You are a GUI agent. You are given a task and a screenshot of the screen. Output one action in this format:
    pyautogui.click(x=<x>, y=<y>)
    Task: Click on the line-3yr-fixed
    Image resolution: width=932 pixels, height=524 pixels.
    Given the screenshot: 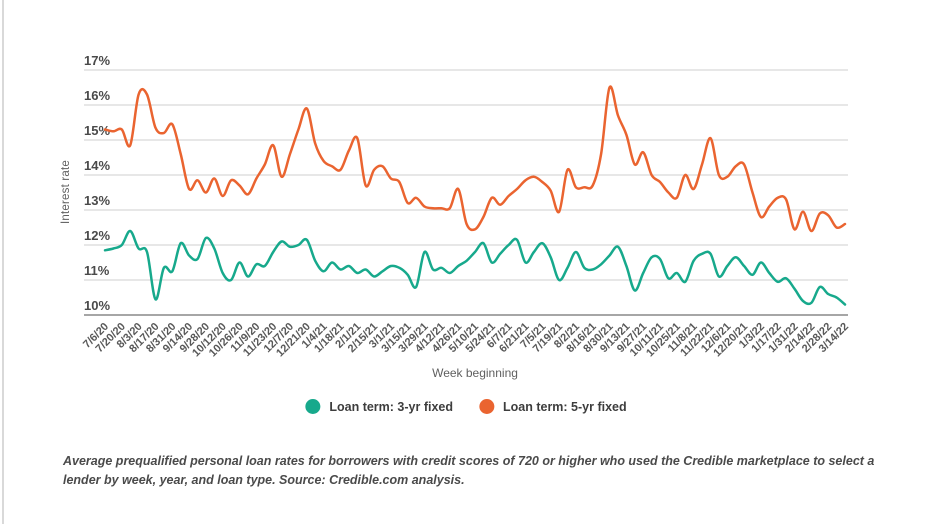 What is the action you would take?
    pyautogui.click(x=475, y=267)
    